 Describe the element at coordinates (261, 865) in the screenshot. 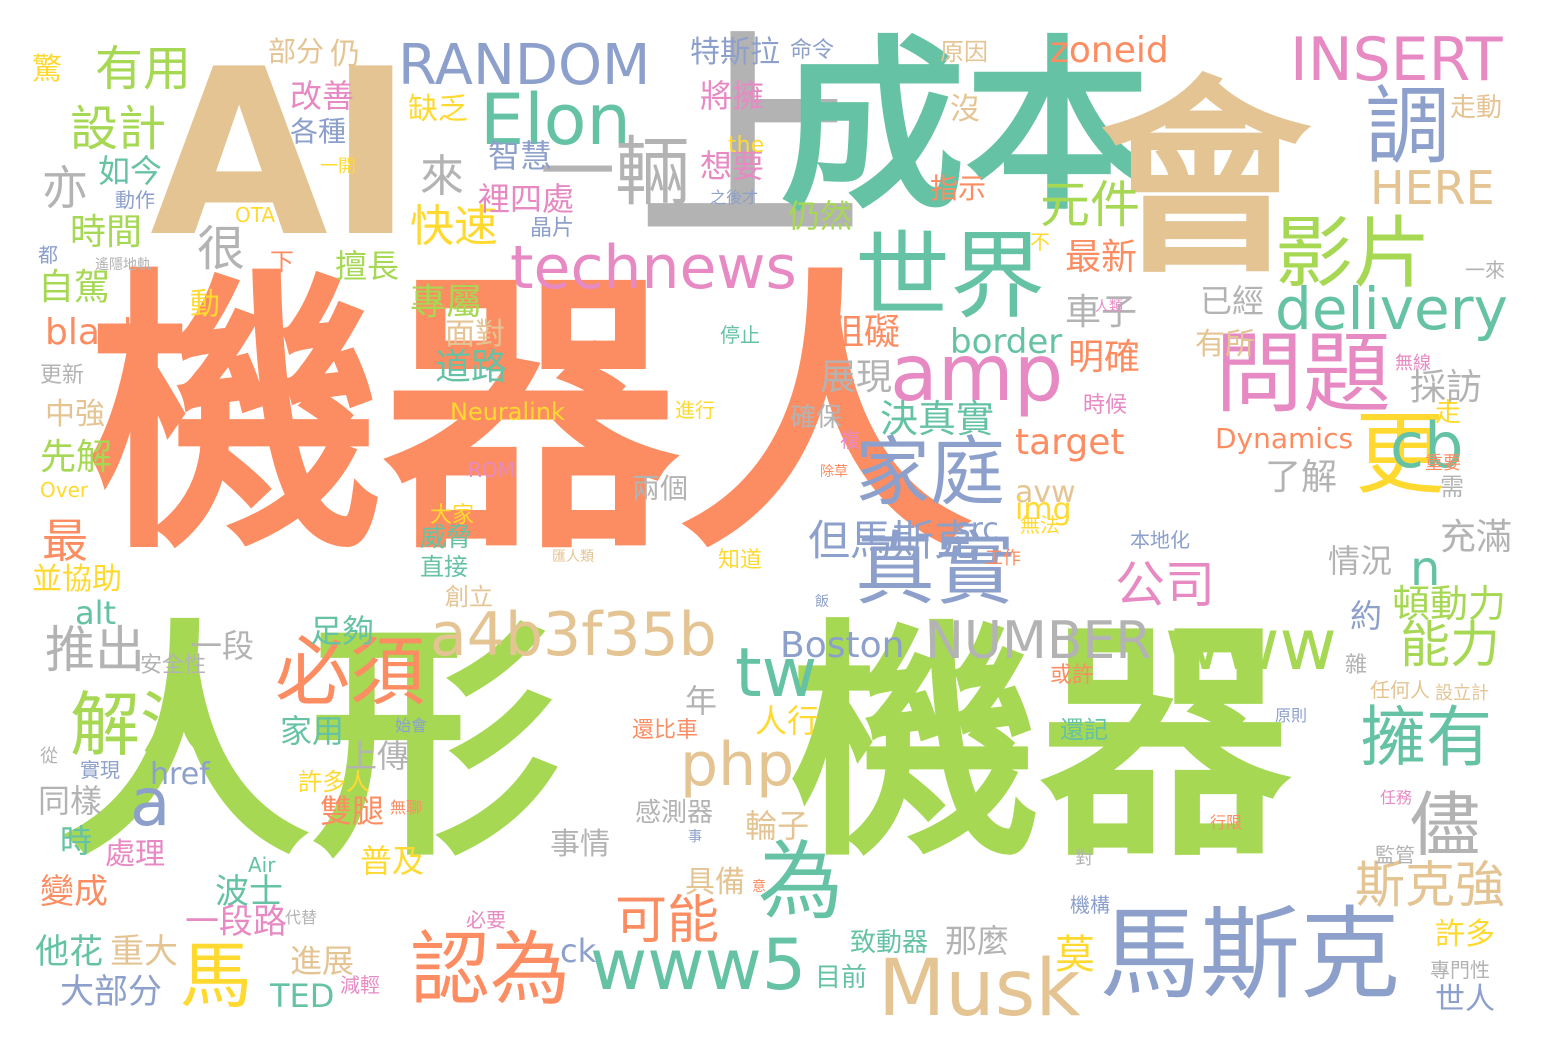

I see `cloud-word: Air` at that location.